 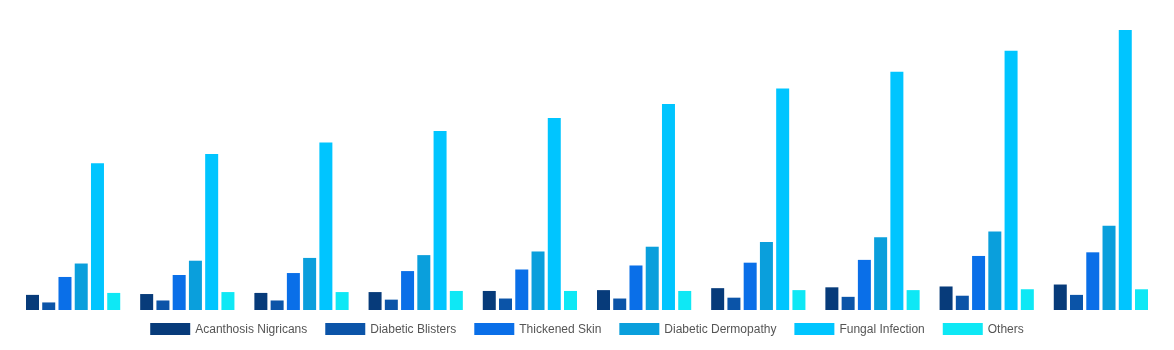 I want to click on legend-label: Acanthosis Nigricans, so click(x=251, y=329).